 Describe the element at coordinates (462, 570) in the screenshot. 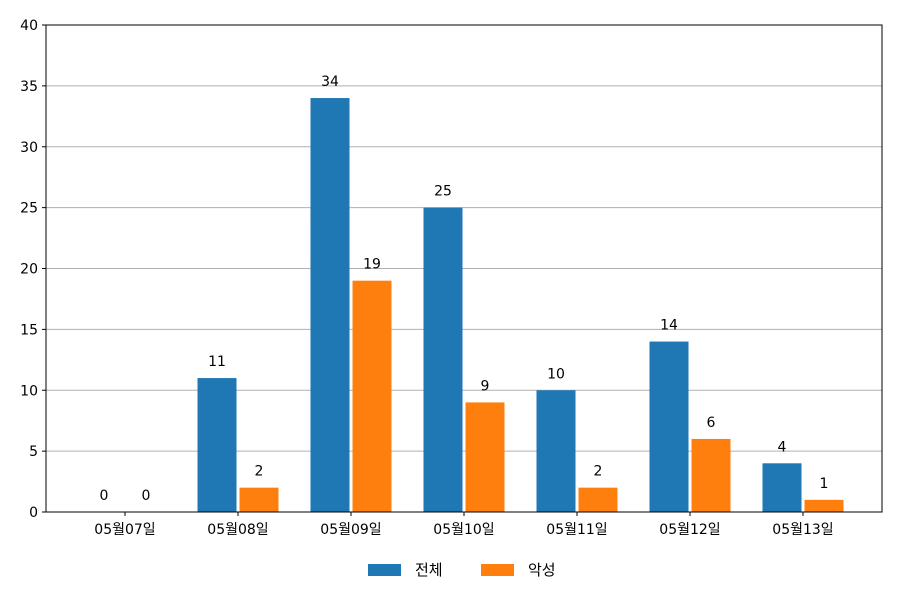

I see `legend: 전체 악성` at that location.